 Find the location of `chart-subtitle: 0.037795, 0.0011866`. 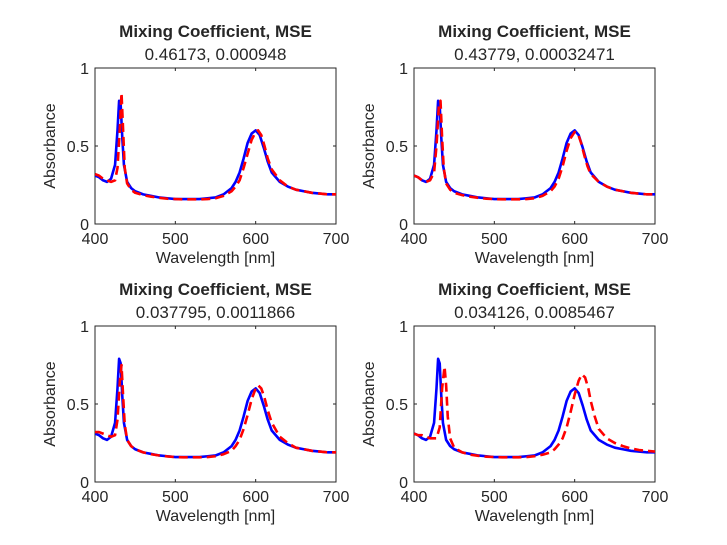

chart-subtitle: 0.037795, 0.0011866 is located at coordinates (215, 312).